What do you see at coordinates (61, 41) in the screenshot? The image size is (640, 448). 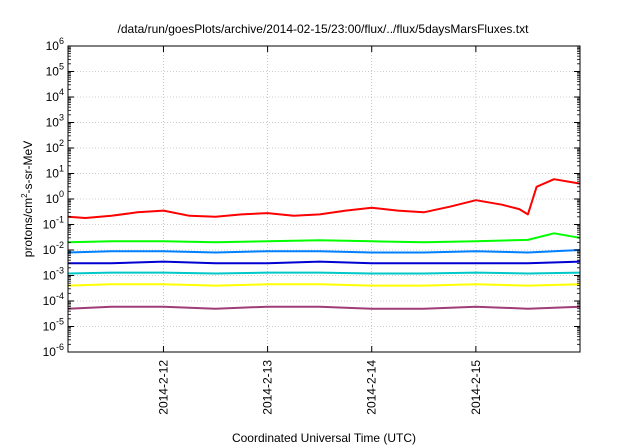 I see `y-tick-exponent: 6` at bounding box center [61, 41].